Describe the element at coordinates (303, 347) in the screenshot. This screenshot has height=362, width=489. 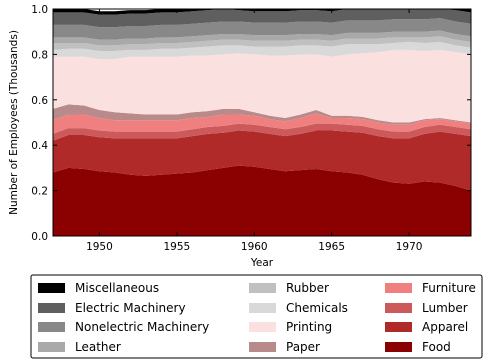
I see `legend-label: Paper` at that location.